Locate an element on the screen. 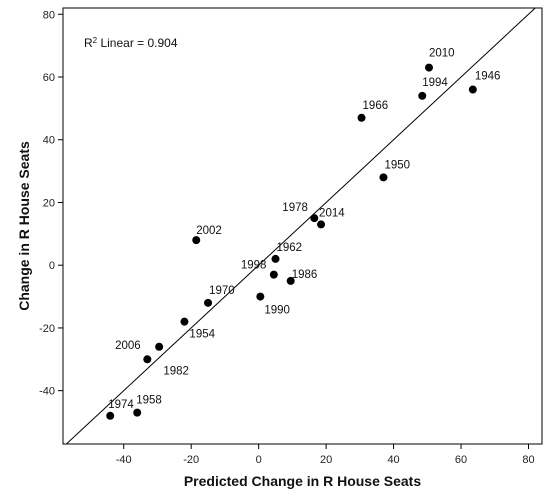 This screenshot has height=496, width=549. data-point-1946 is located at coordinates (472, 89).